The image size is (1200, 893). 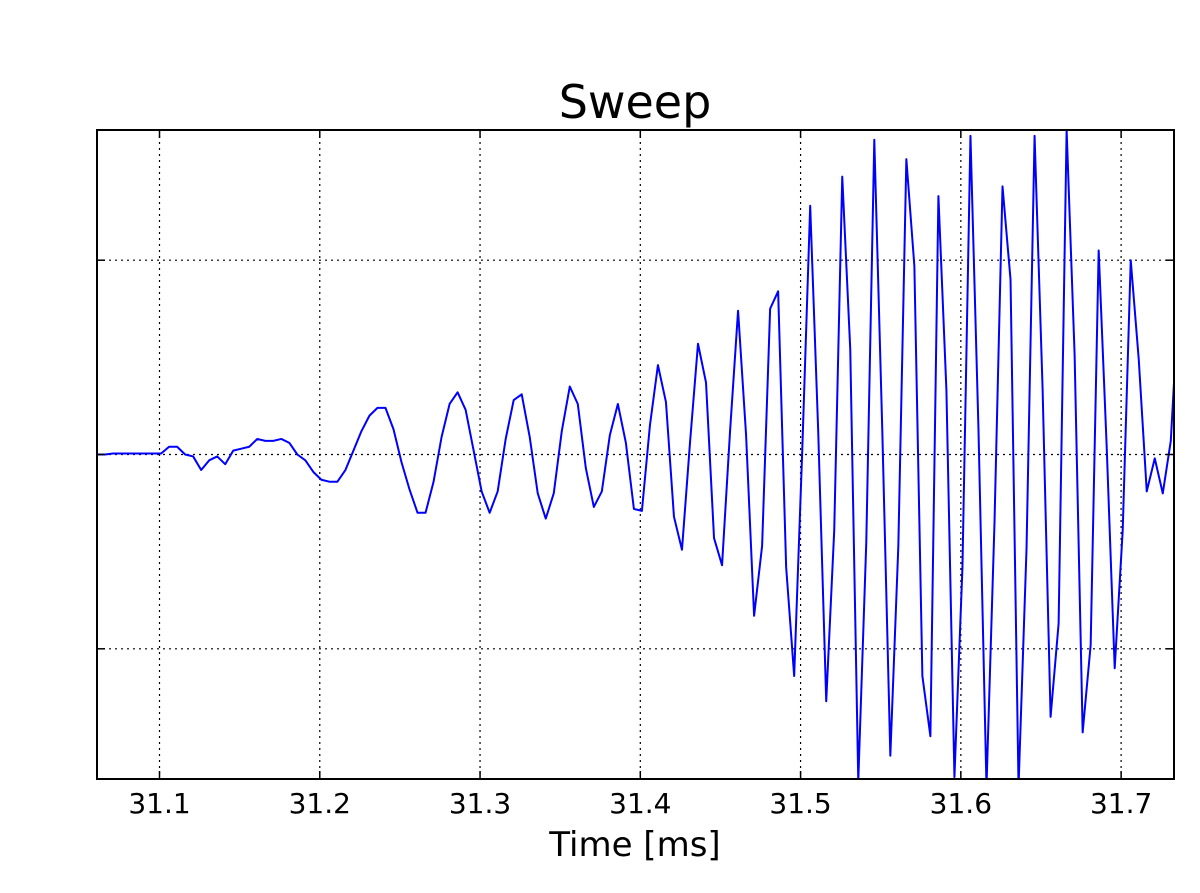 I want to click on x-tick-label: 31.7, so click(x=1121, y=803).